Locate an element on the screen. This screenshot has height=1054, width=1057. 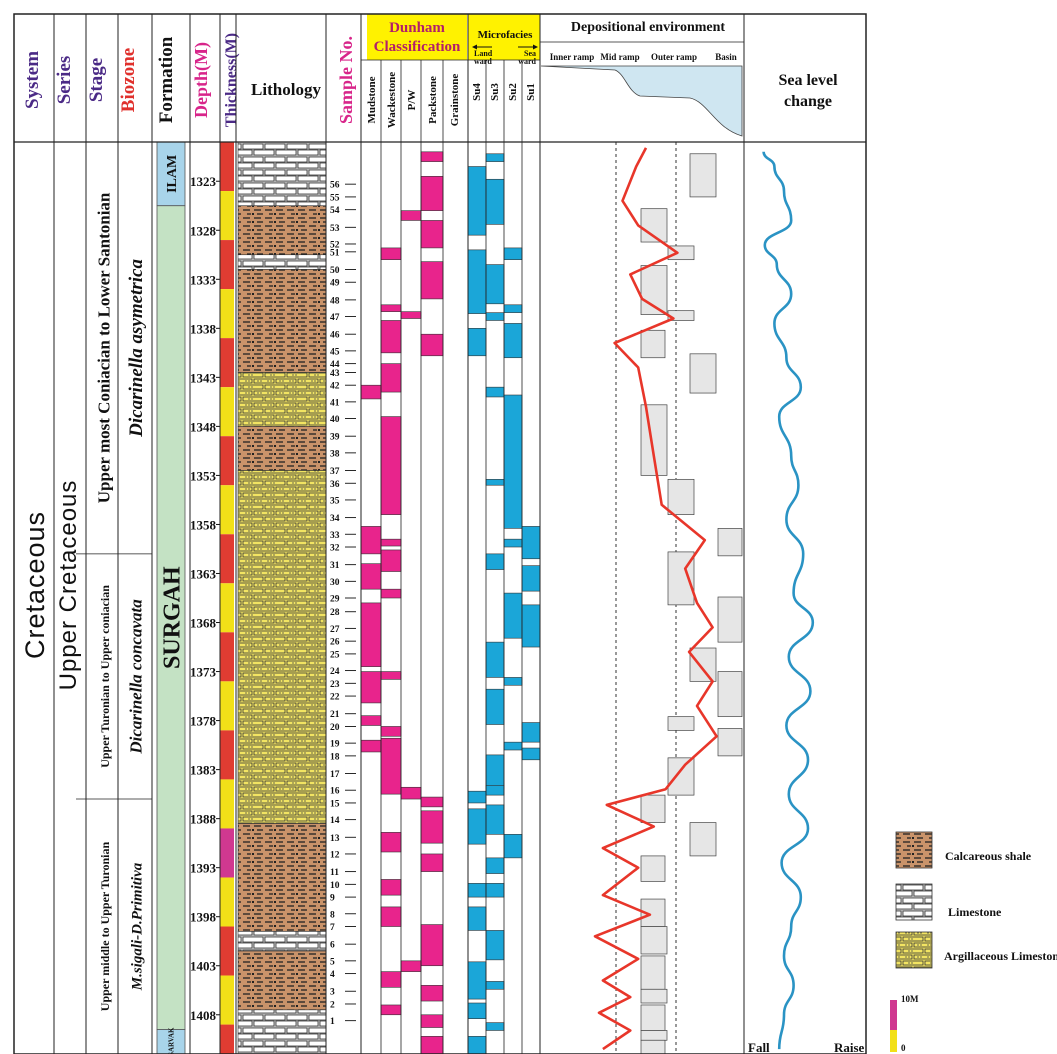
header-sea-ward: ward is located at coordinates (527, 61).